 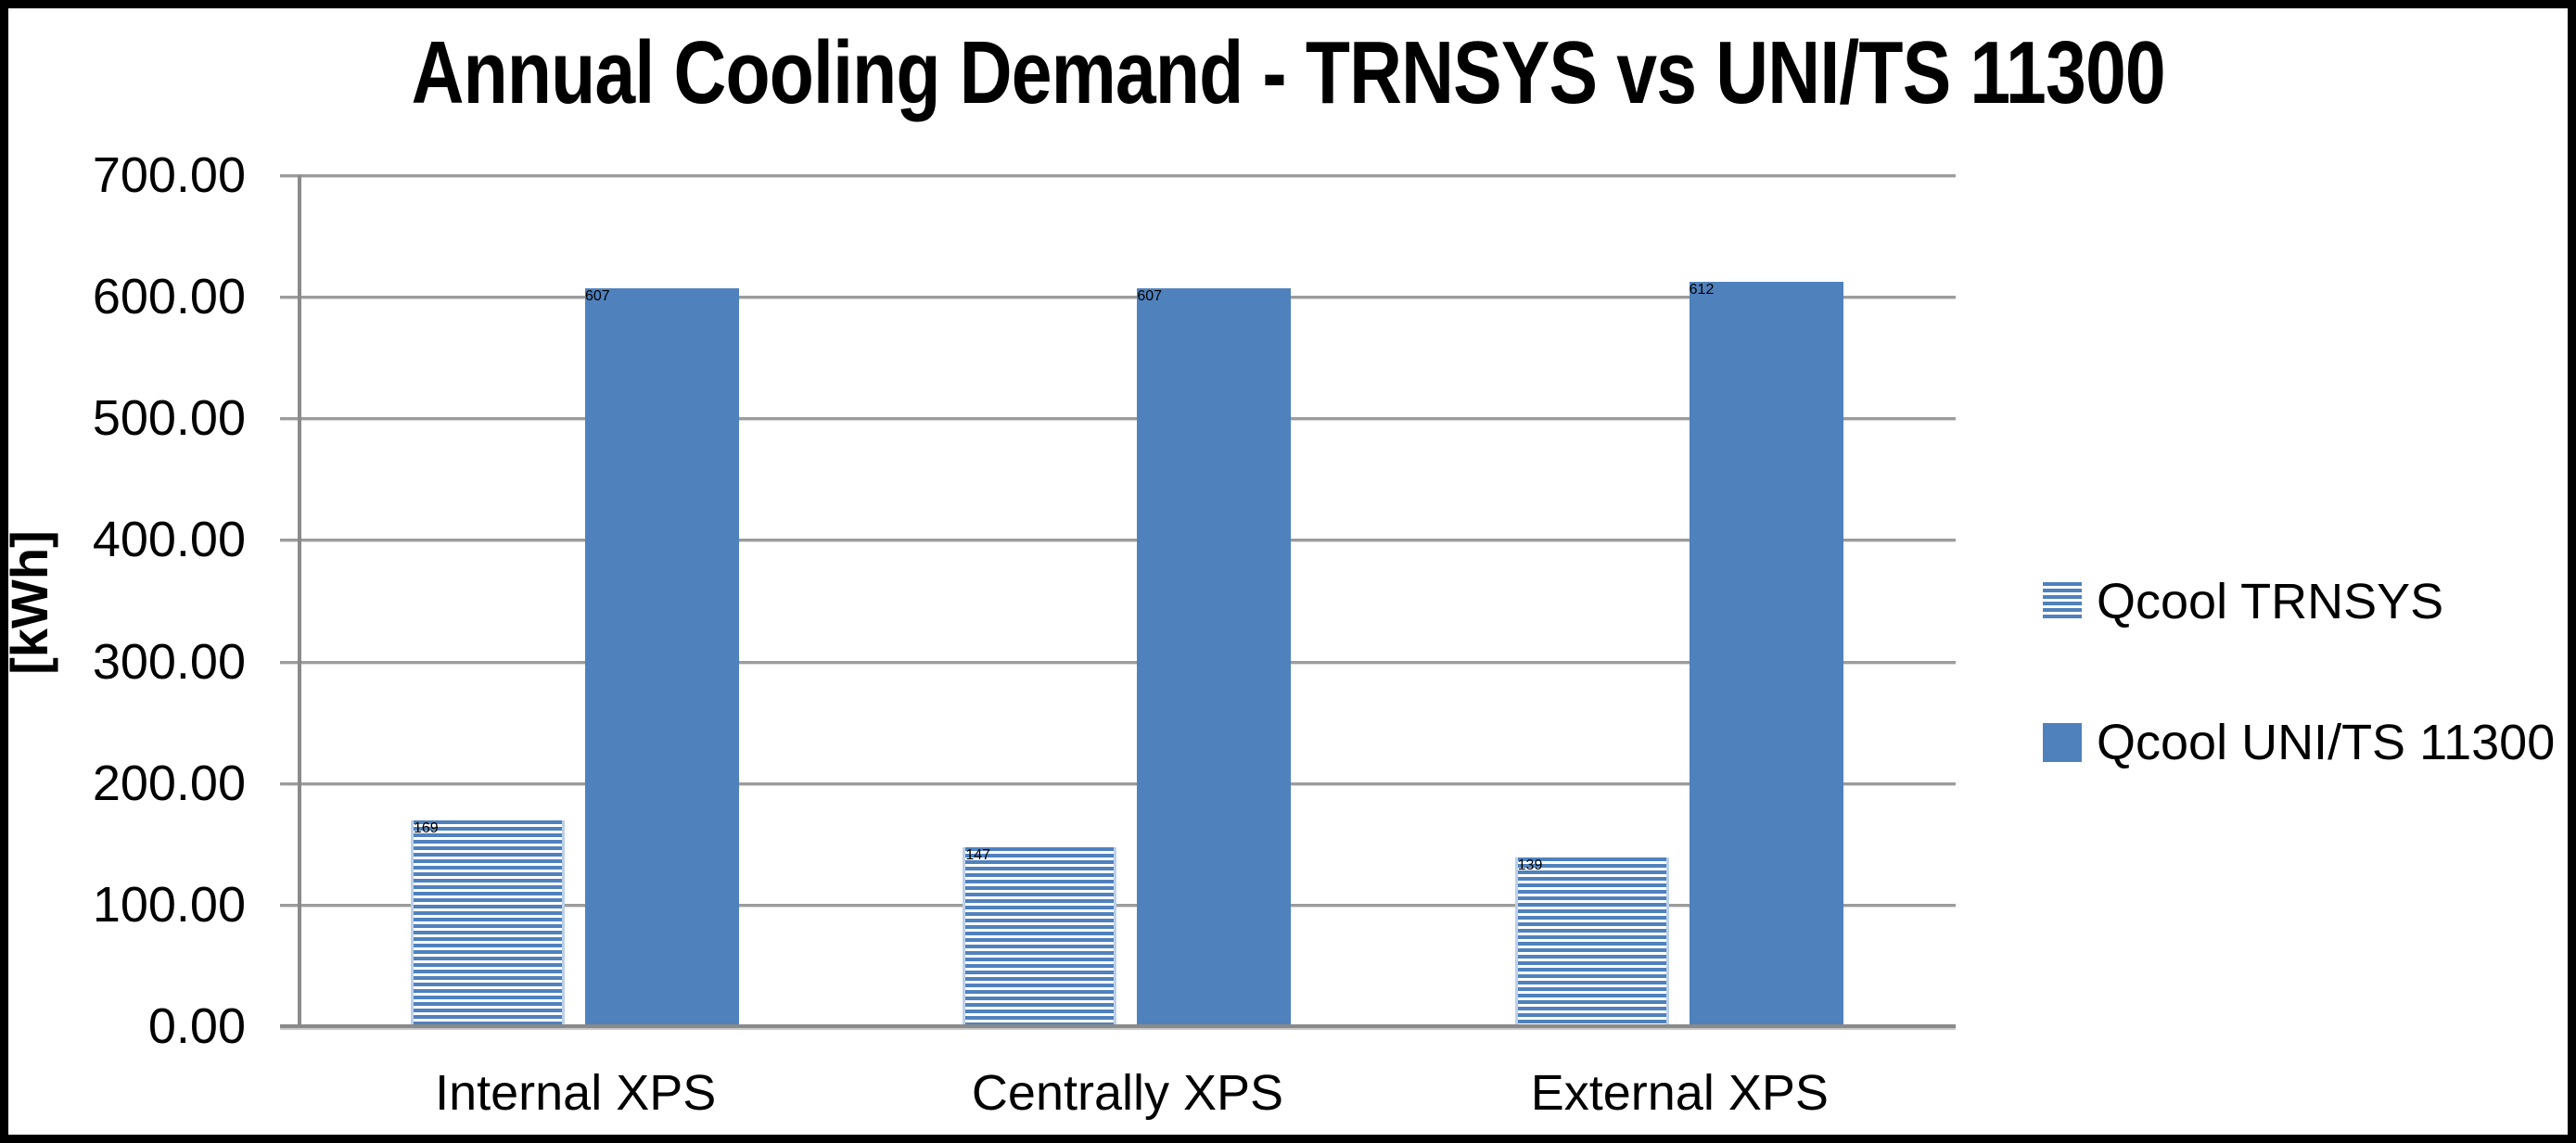 I want to click on bar-qcool-trnsys-centrally-xps: 147, so click(x=1040, y=936).